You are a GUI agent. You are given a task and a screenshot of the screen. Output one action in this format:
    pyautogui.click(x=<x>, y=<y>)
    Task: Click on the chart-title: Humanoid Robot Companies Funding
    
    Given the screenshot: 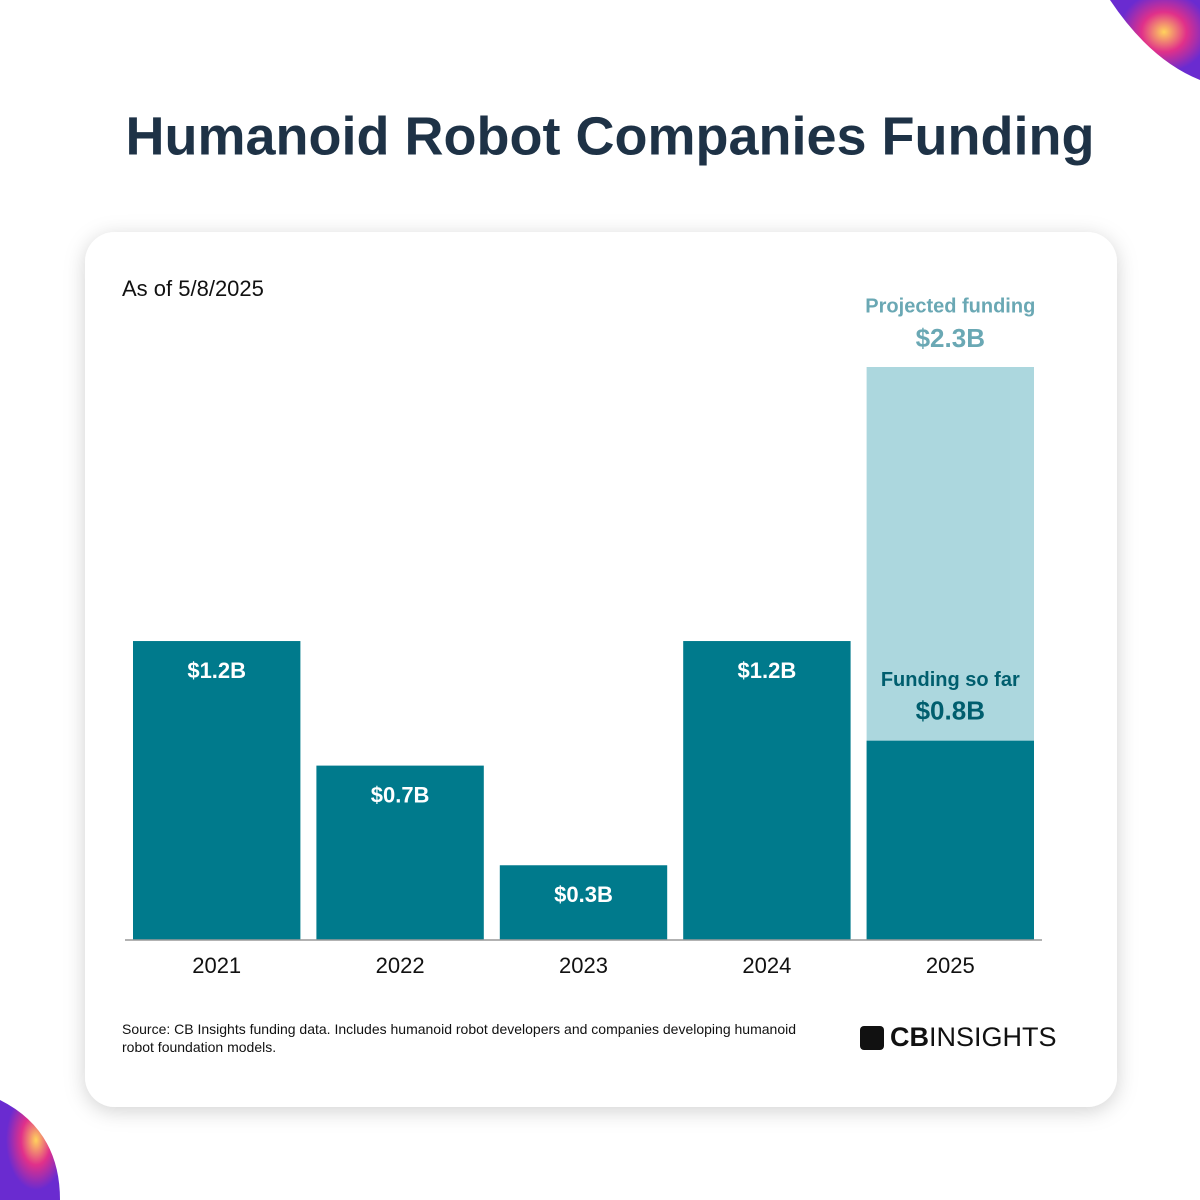 What is the action you would take?
    pyautogui.click(x=610, y=136)
    